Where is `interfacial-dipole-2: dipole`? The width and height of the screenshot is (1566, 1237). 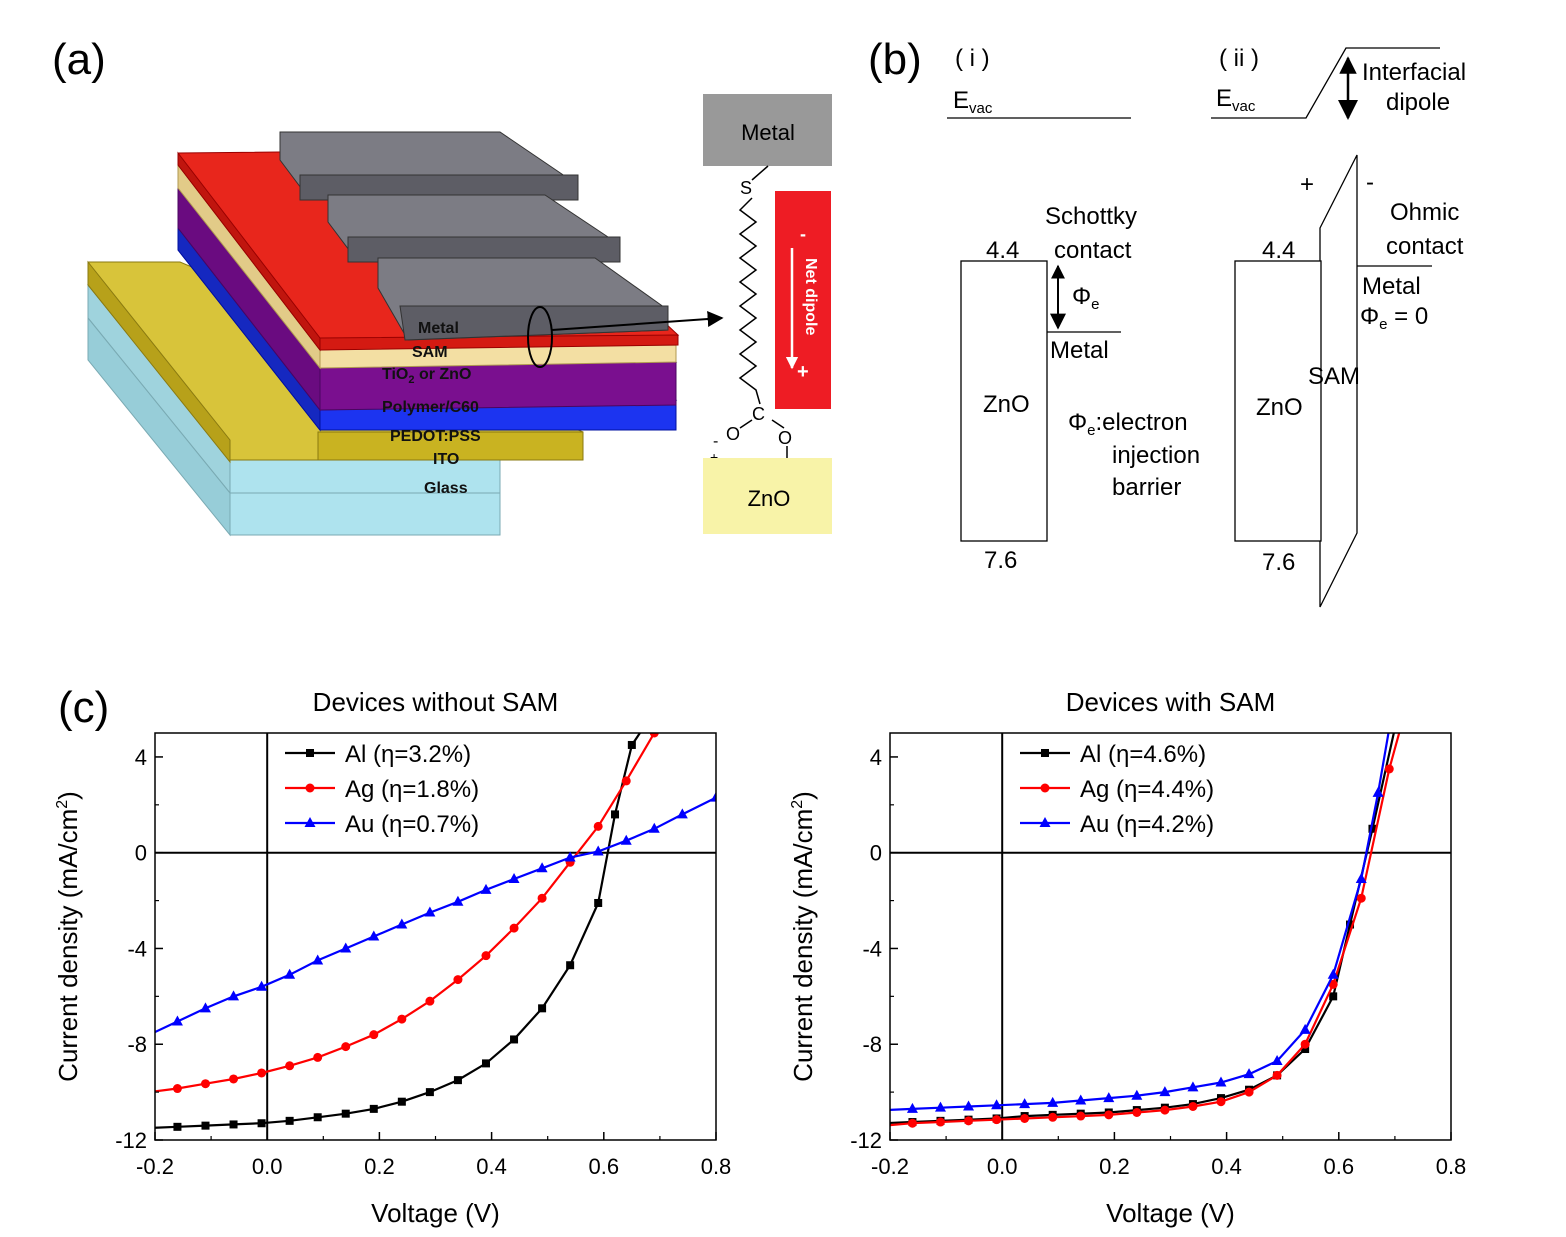 interfacial-dipole-2: dipole is located at coordinates (1418, 102).